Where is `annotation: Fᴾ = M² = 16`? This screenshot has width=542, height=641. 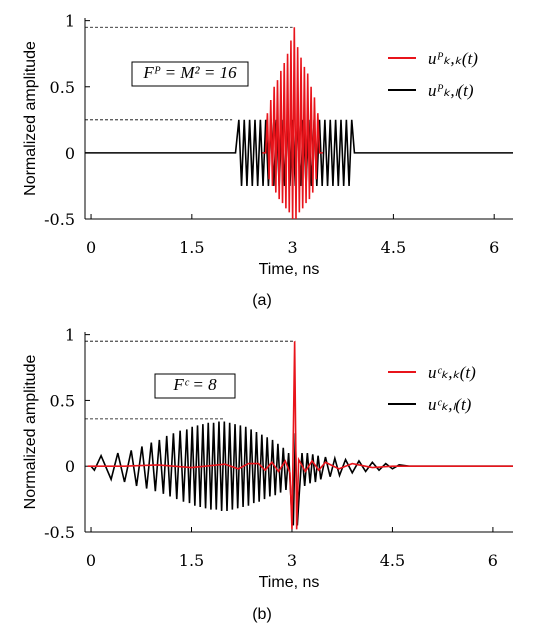
annotation: Fᴾ = M² = 16 is located at coordinates (189, 72).